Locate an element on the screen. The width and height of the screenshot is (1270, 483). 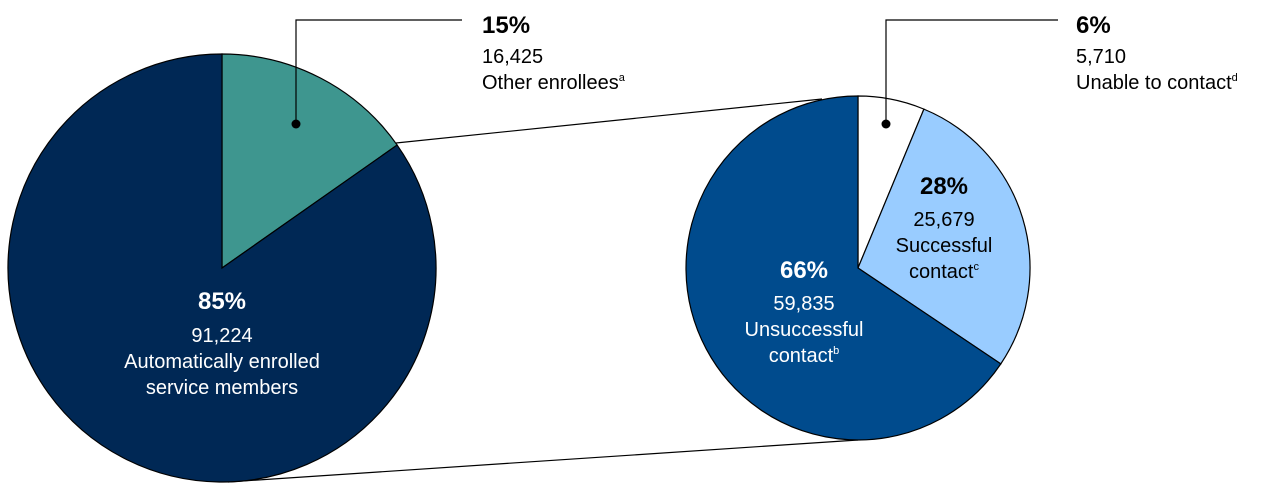
percent-label-other: 15% is located at coordinates (506, 25).